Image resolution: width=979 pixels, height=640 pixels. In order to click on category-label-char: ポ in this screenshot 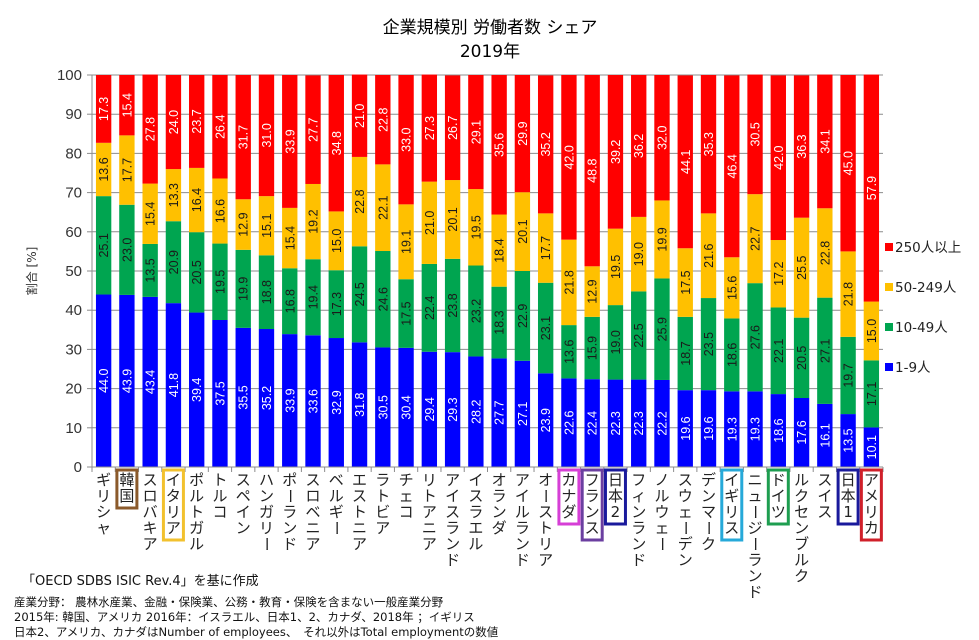, I will do `click(289, 480)`.